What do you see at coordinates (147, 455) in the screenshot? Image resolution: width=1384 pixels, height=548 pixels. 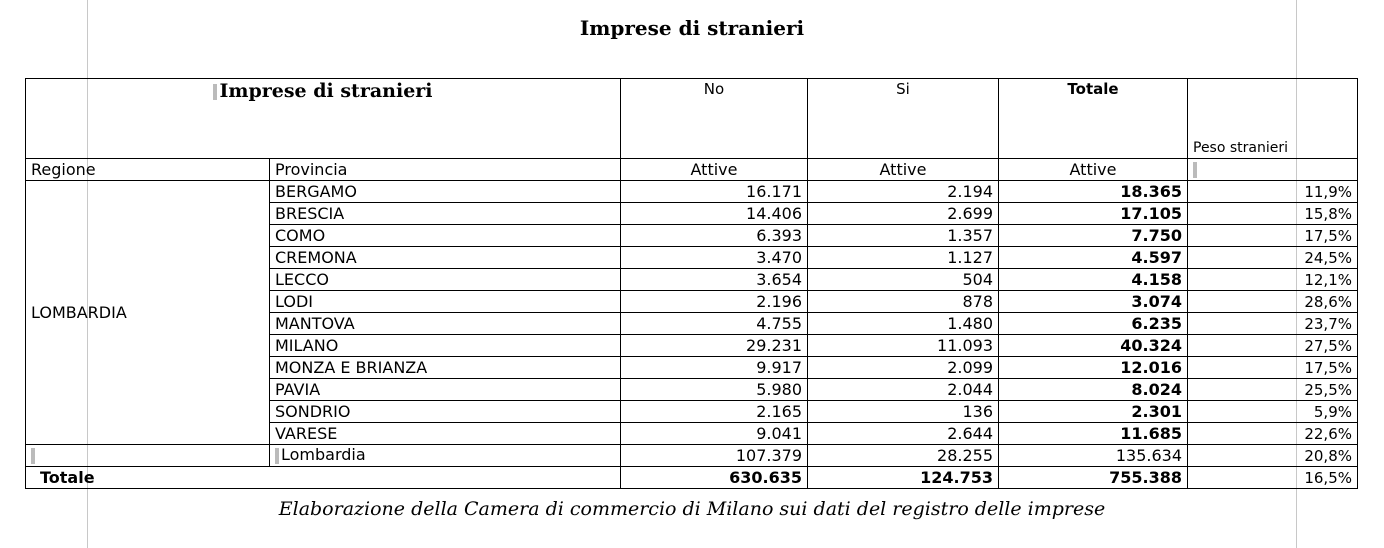 I see `subtotal-empty-cell` at bounding box center [147, 455].